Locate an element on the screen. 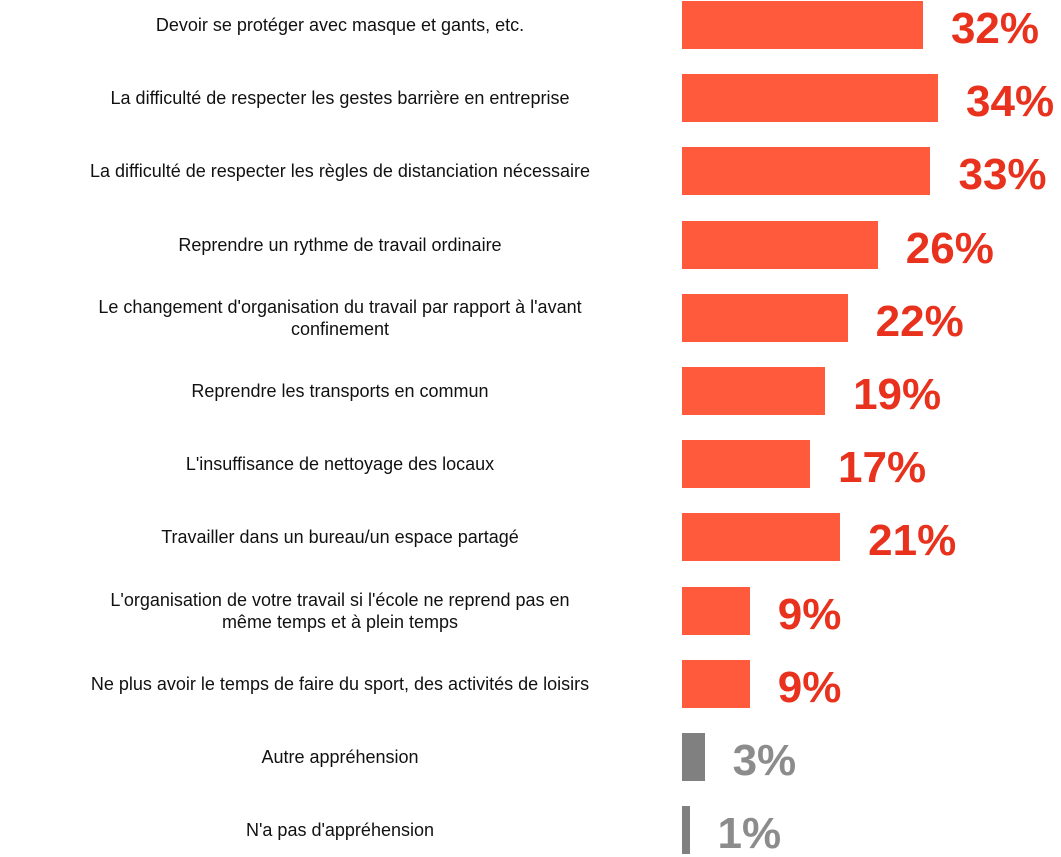  value-label: 34% is located at coordinates (1010, 102).